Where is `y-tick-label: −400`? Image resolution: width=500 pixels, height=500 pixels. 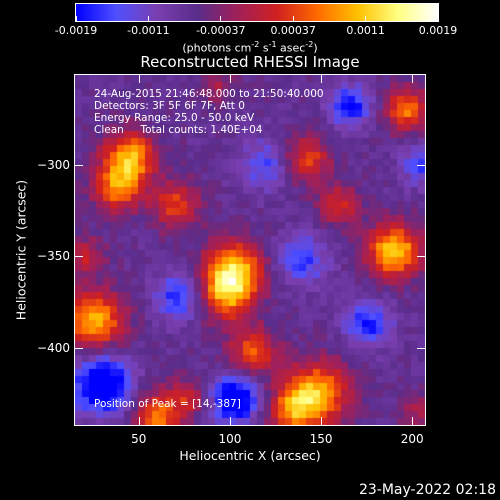
y-tick-label: −400 is located at coordinates (53, 348).